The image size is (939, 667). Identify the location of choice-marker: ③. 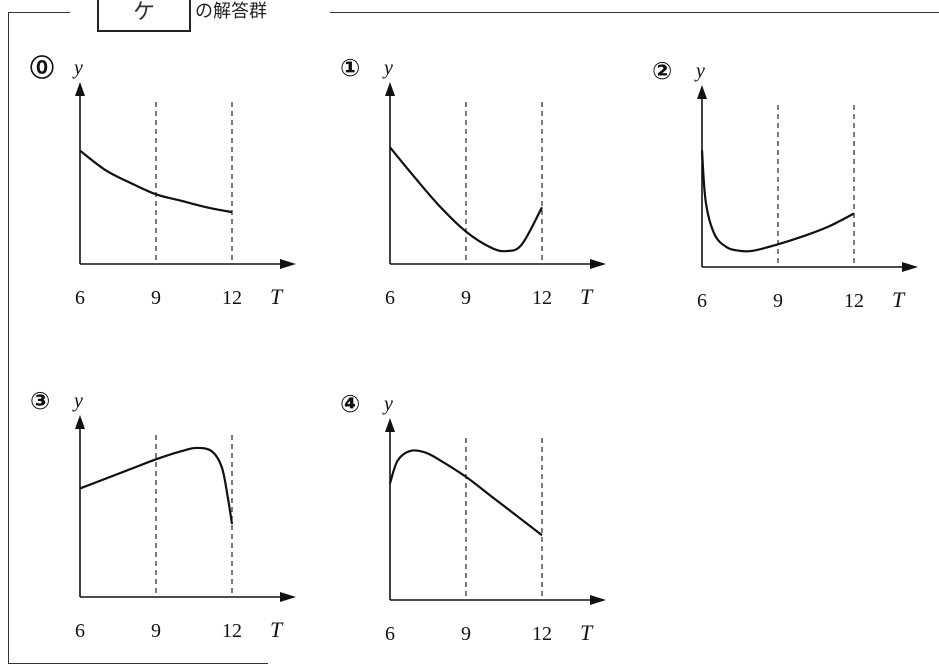
(40, 401).